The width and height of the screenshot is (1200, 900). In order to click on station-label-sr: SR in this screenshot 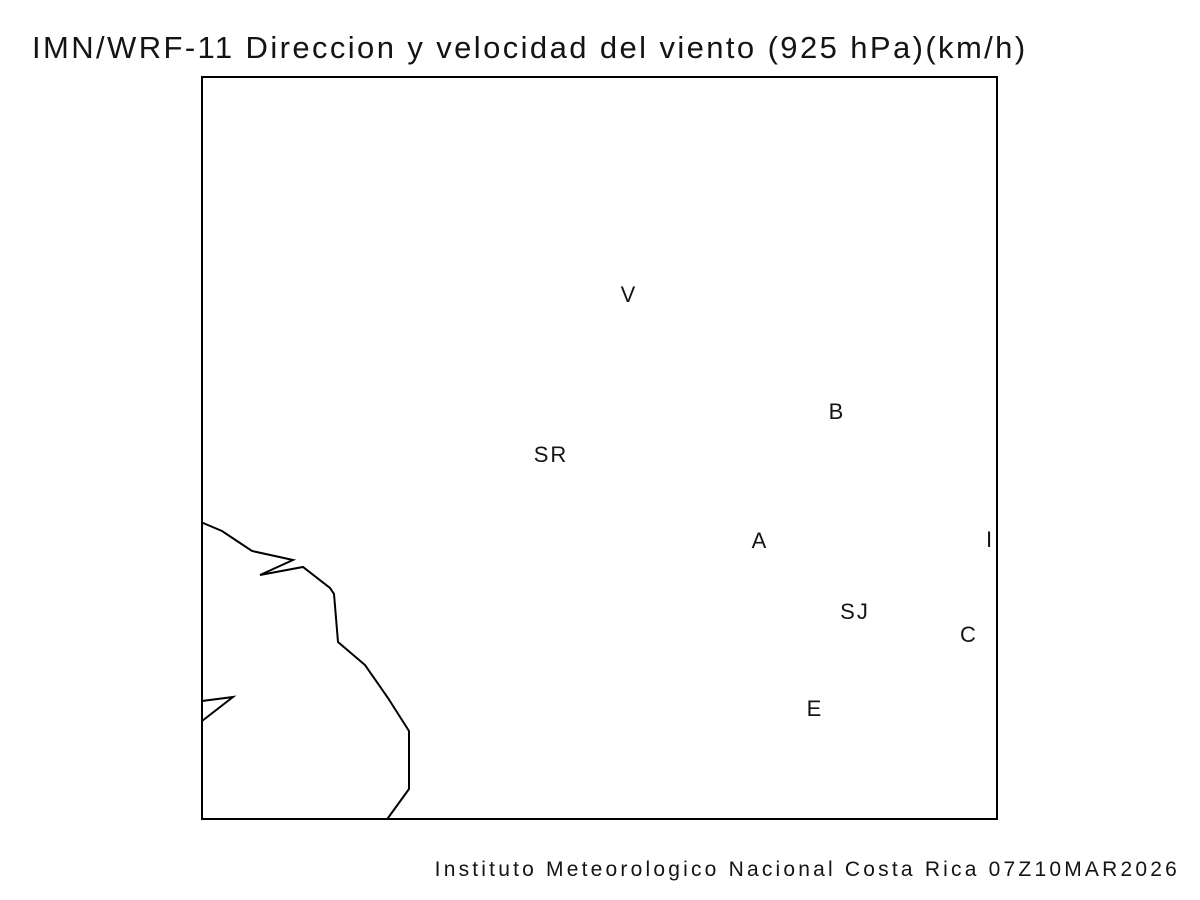, I will do `click(551, 454)`.